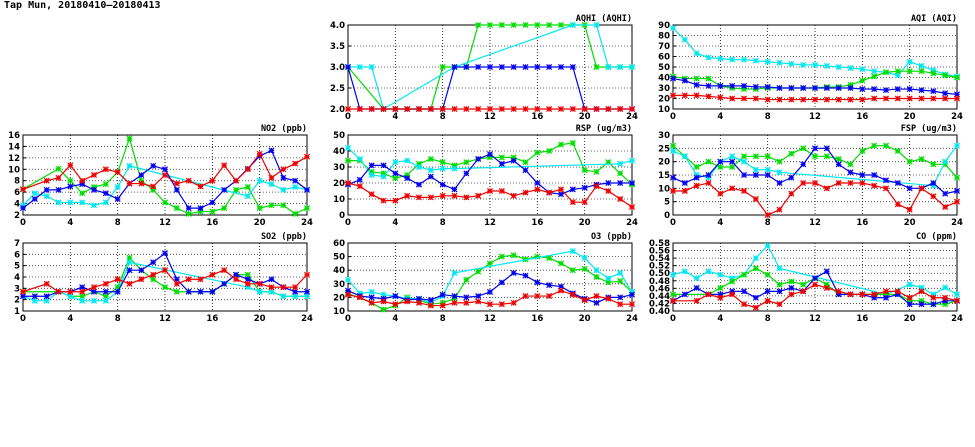 This screenshot has height=447, width=975. What do you see at coordinates (664, 26) in the screenshot?
I see `y-tick-label: 90` at bounding box center [664, 26].